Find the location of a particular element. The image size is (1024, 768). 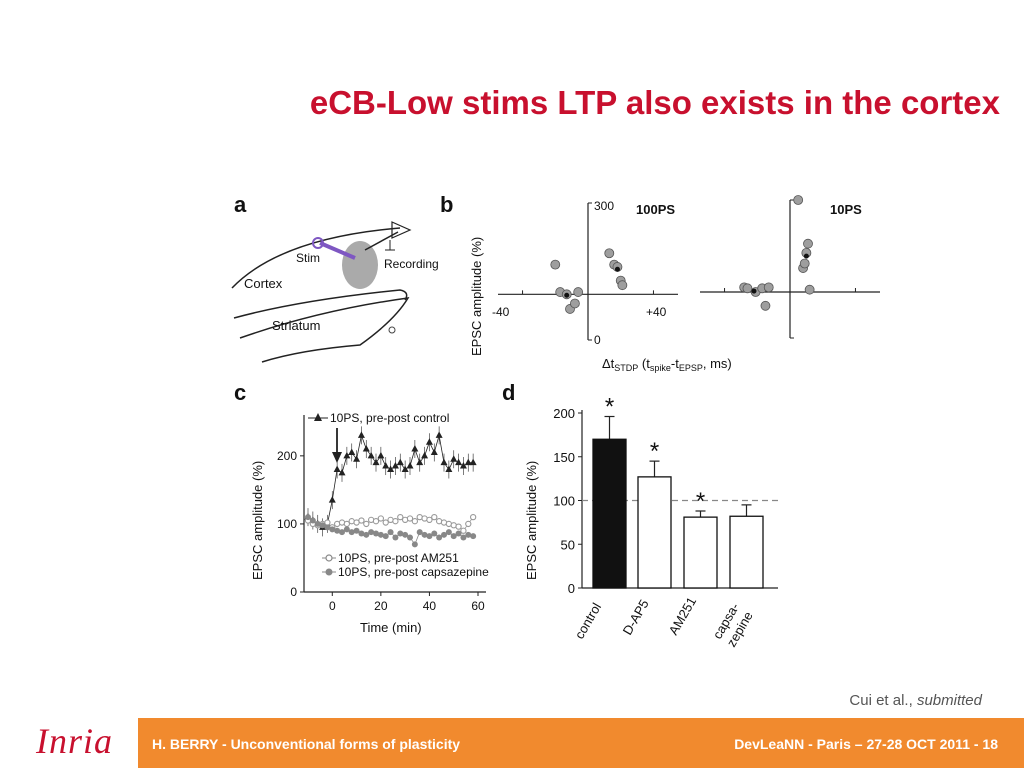

category-dap5: D-AP5 is located at coordinates (636, 617).